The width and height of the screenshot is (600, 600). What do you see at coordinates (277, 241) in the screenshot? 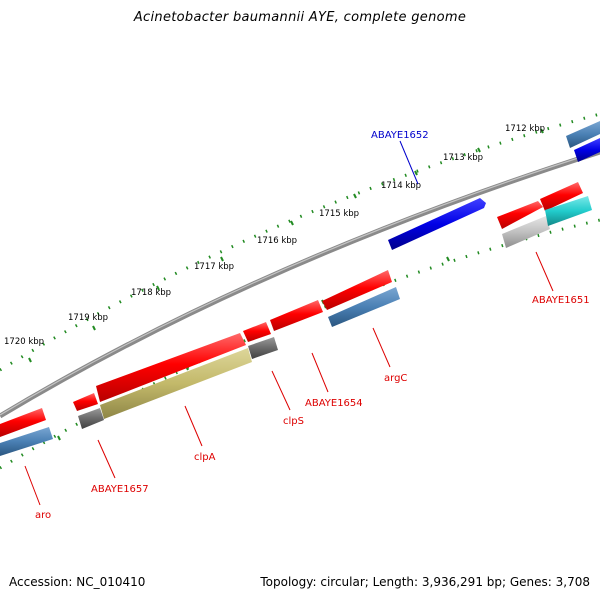
I see `kbp-label: 1716 kbp` at bounding box center [277, 241].